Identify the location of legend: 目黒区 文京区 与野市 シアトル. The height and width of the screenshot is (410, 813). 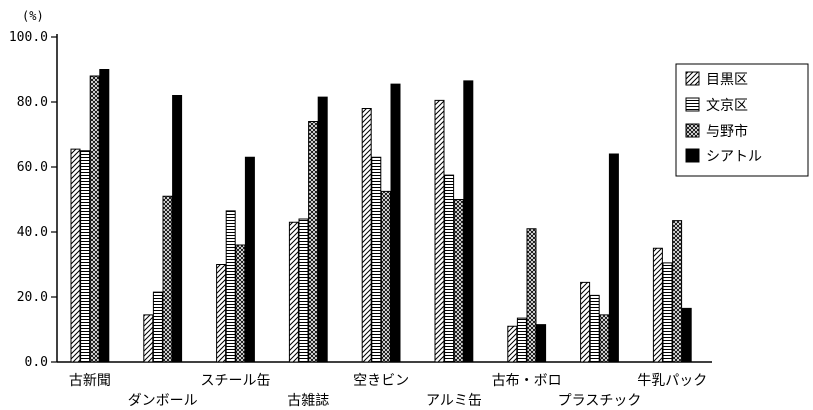
(742, 120).